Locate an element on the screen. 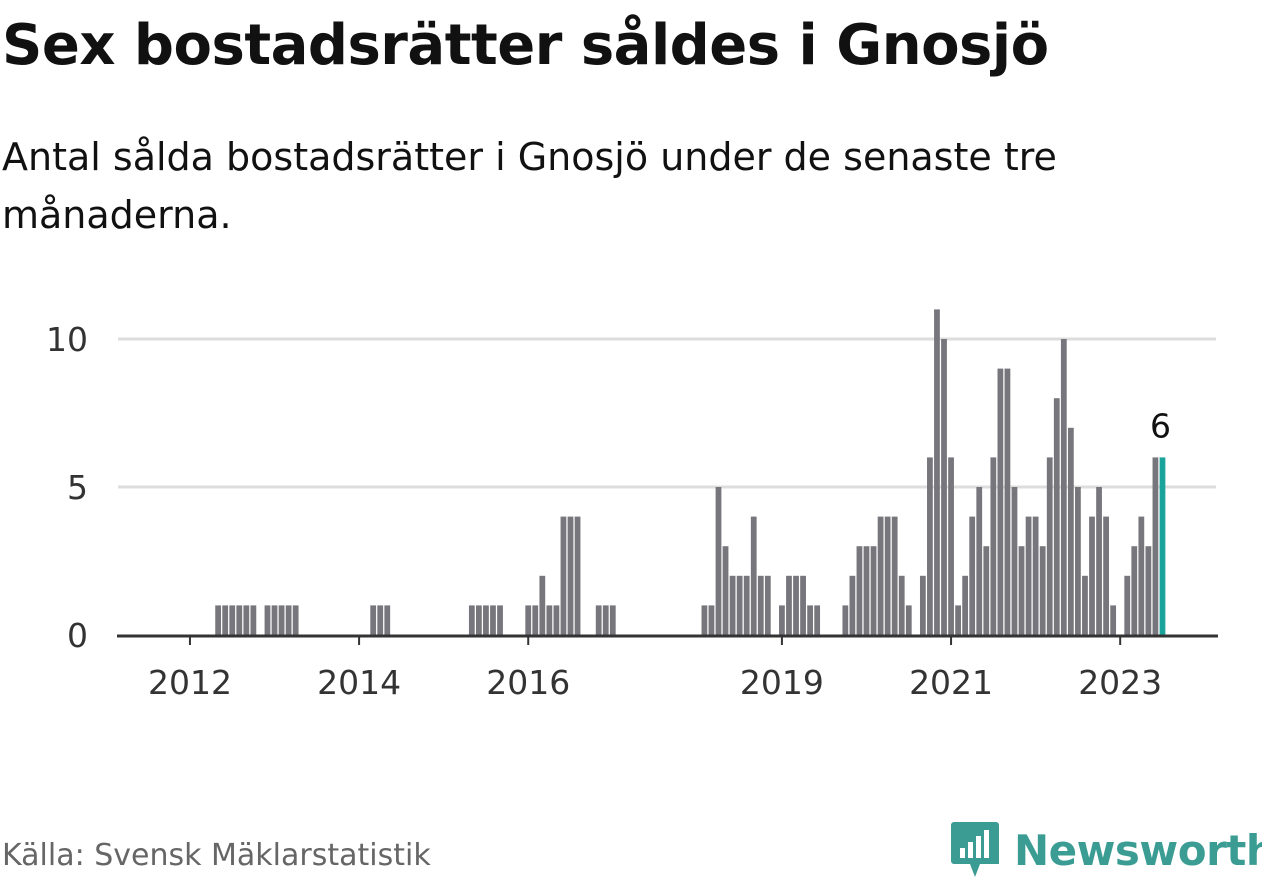  x-tick-label: 2016 is located at coordinates (528, 682).